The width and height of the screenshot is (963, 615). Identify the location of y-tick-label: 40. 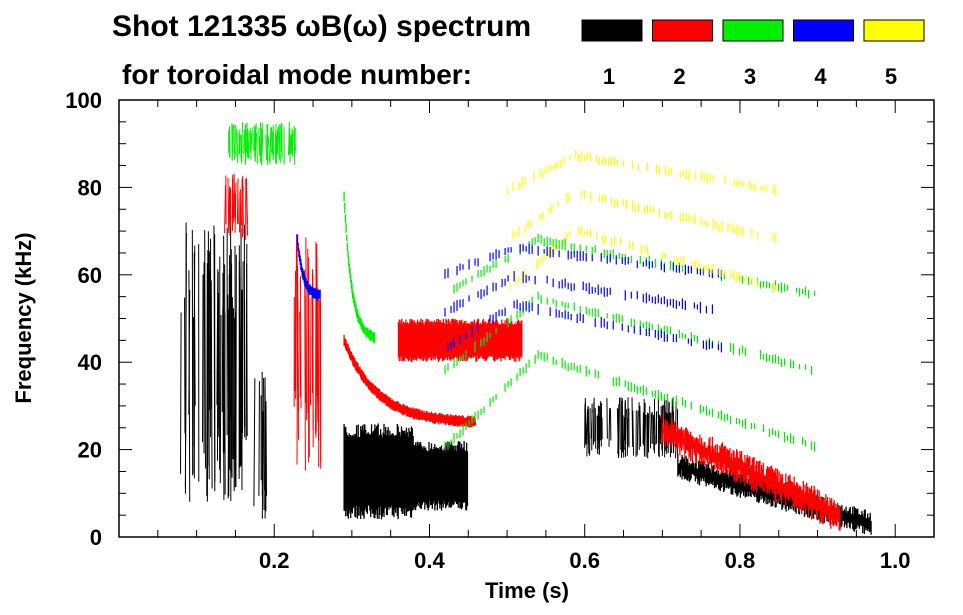
(90, 362).